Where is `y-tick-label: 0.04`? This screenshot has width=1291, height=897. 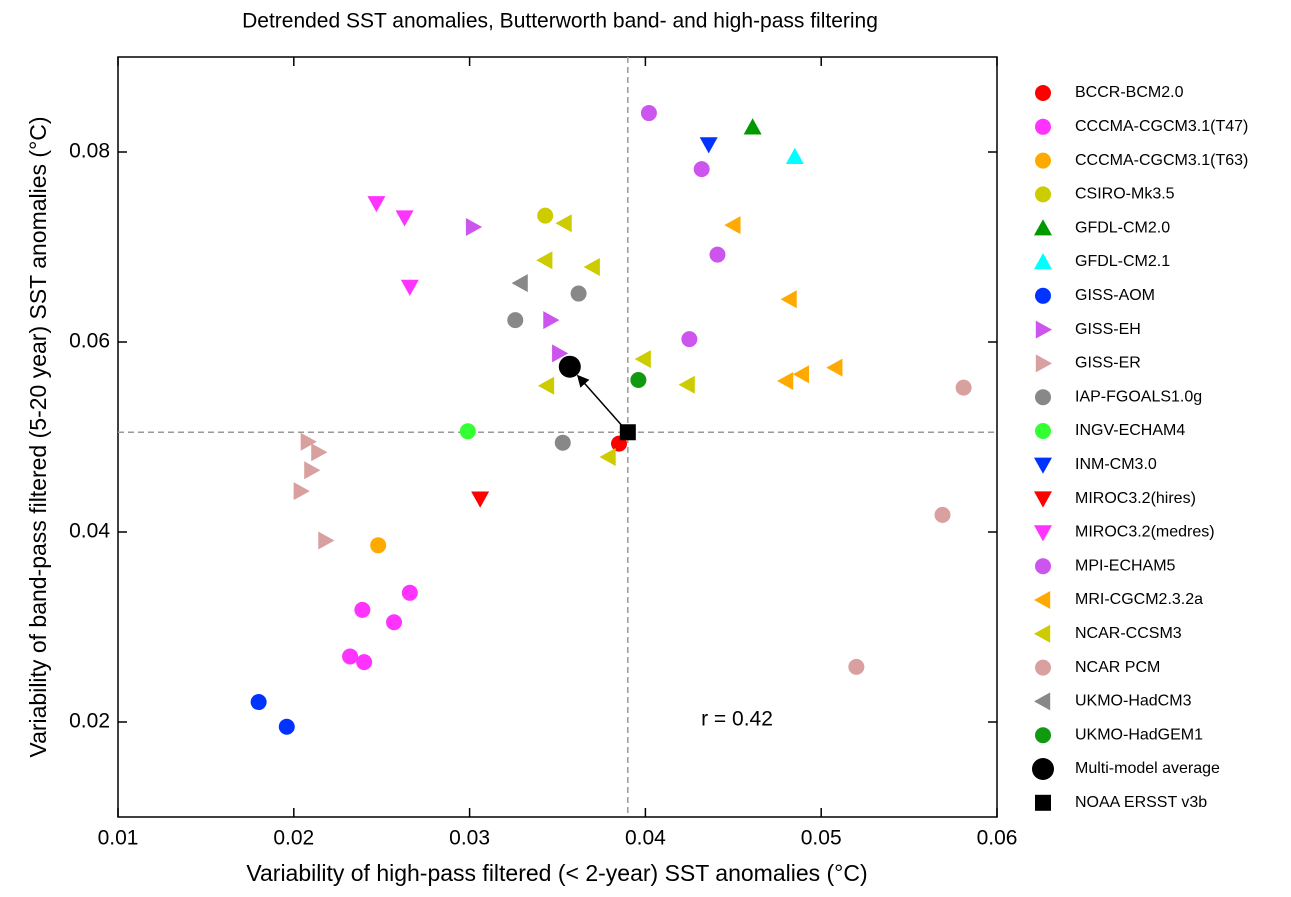 y-tick-label: 0.04 is located at coordinates (89, 531).